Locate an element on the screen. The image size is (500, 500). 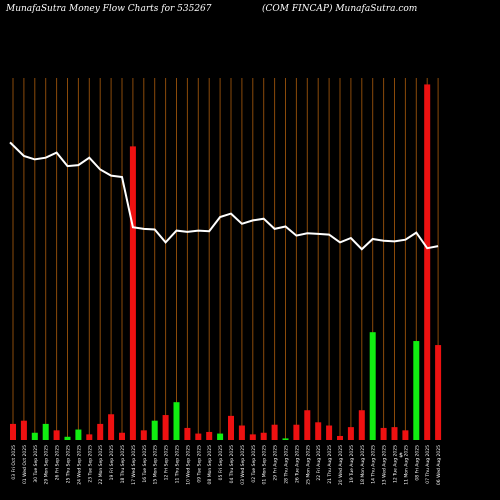
extra-axis-label: $ is located at coordinates (401, 455).